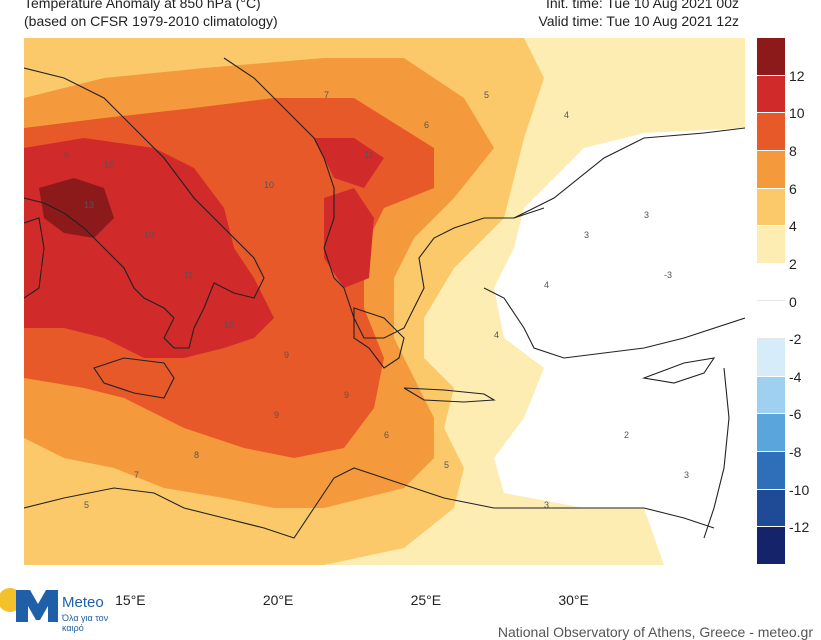 The width and height of the screenshot is (821, 640). What do you see at coordinates (793, 188) in the screenshot?
I see `colorbar-tick-label: 6` at bounding box center [793, 188].